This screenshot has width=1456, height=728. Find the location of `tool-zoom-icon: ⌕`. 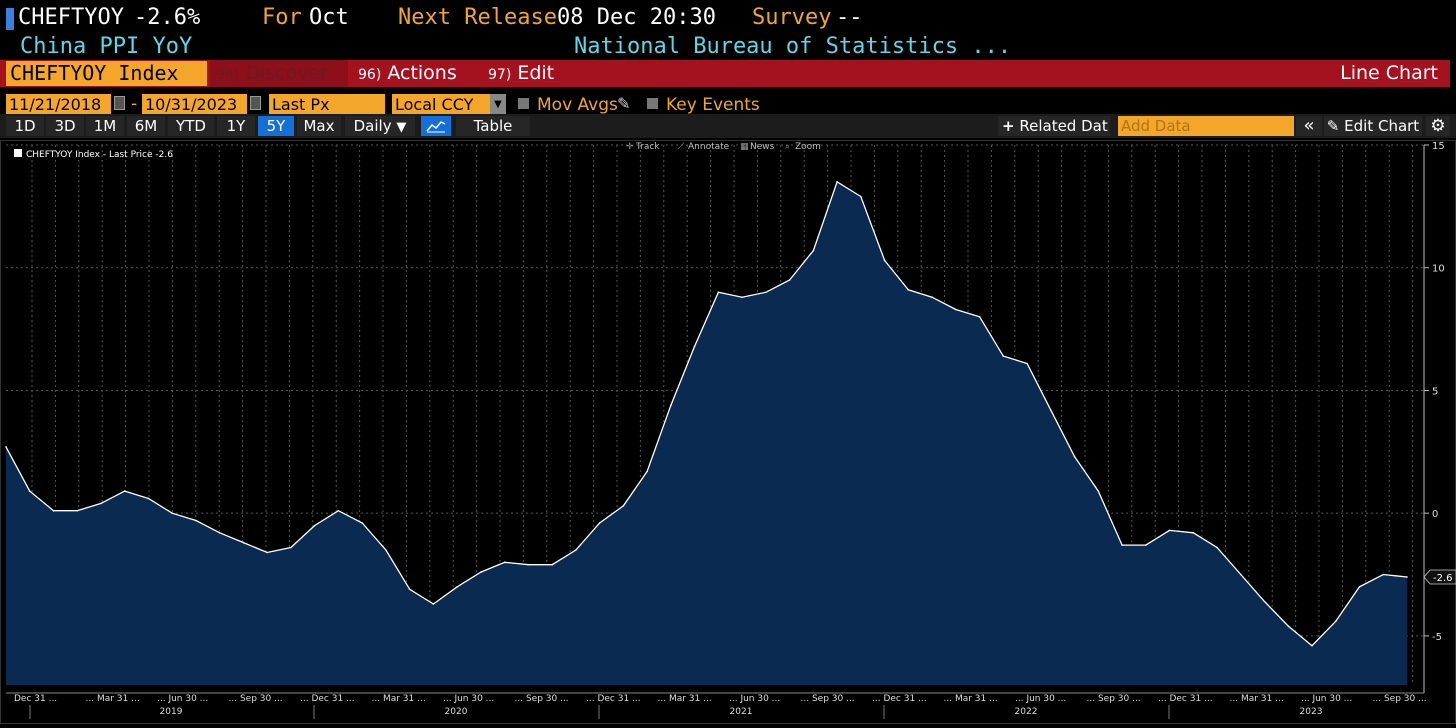

tool-zoom-icon: ⌕ is located at coordinates (787, 147).